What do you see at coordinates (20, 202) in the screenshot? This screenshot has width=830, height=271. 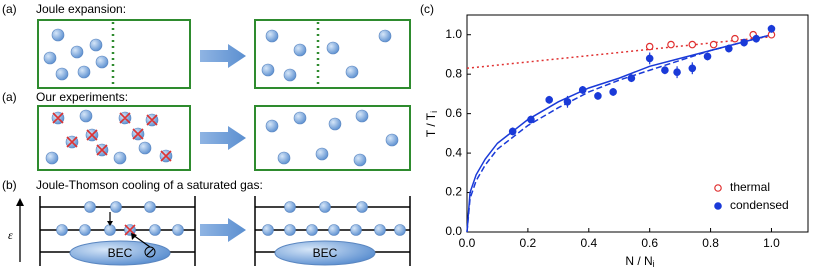 I see `arrowhead` at bounding box center [20, 202].